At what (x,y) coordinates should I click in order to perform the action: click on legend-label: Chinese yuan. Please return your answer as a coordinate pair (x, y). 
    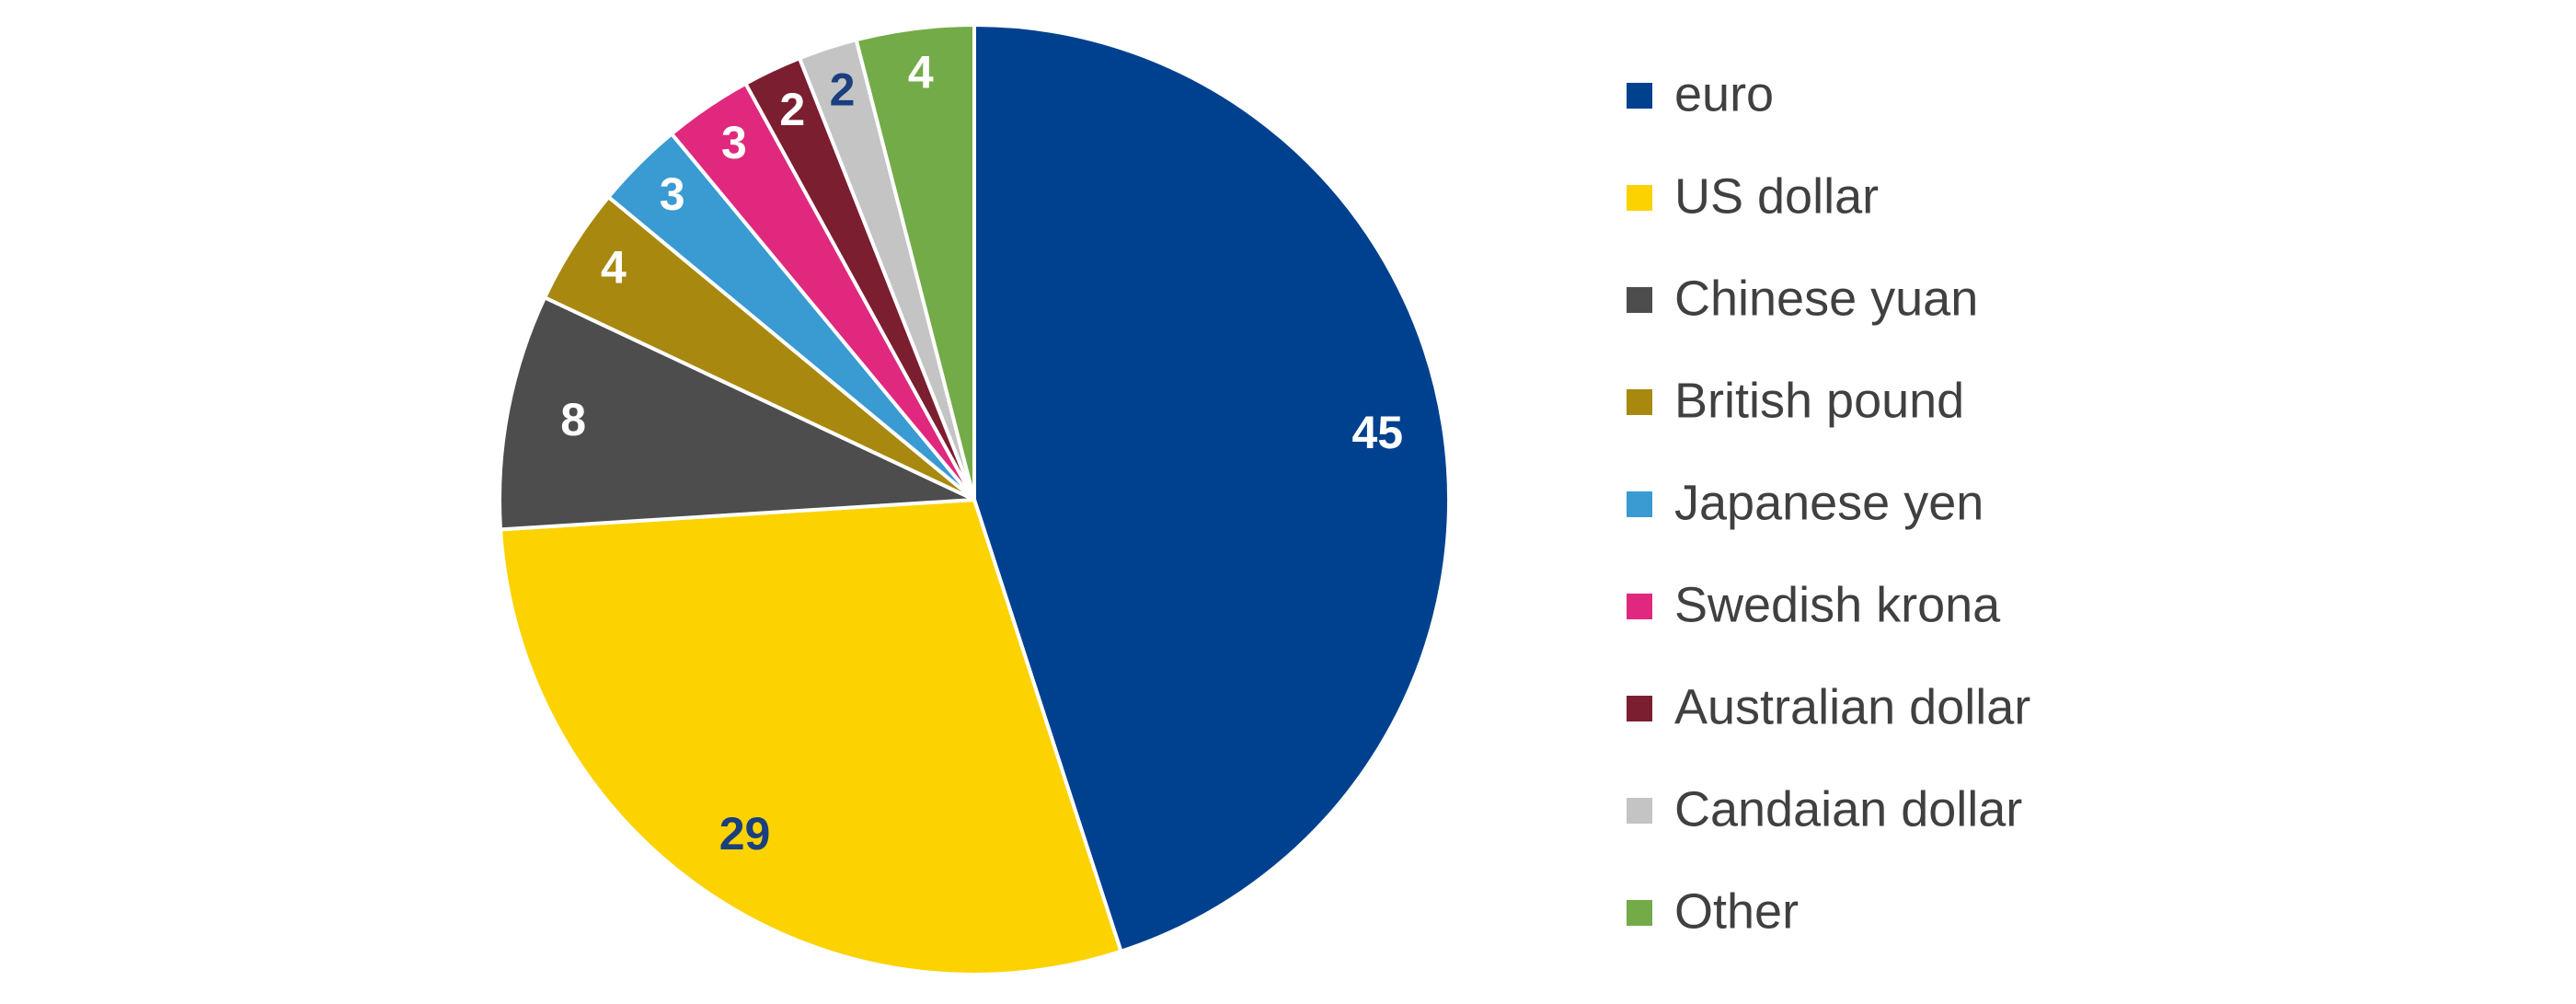
    Looking at the image, I should click on (1826, 298).